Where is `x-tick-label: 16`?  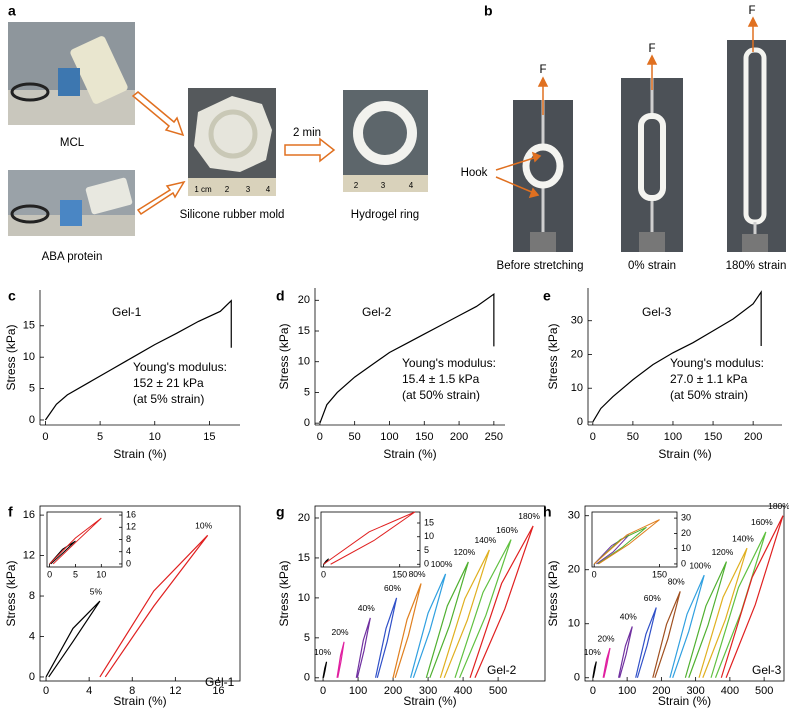 x-tick-label: 16 is located at coordinates (218, 691).